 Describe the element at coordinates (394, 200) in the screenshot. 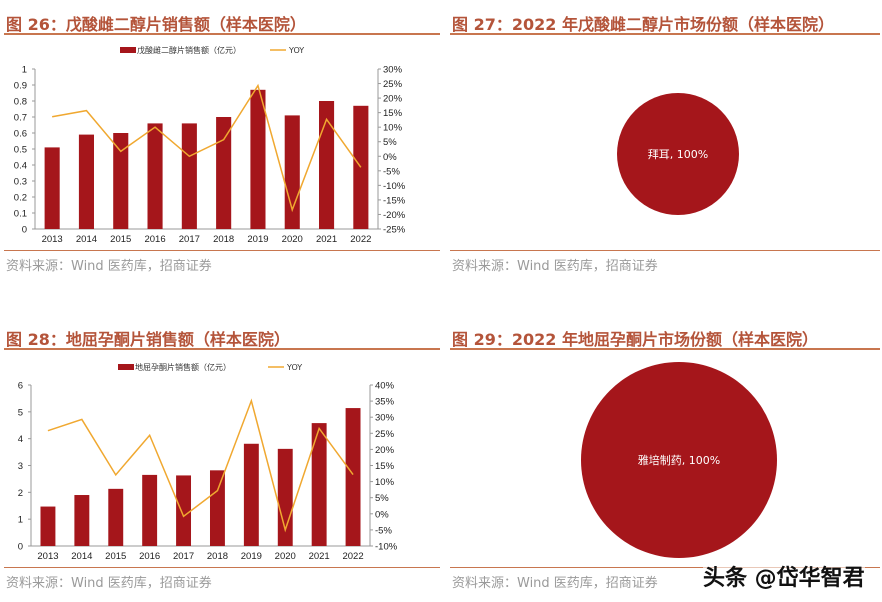

I see `right-tick-label: -15%` at that location.